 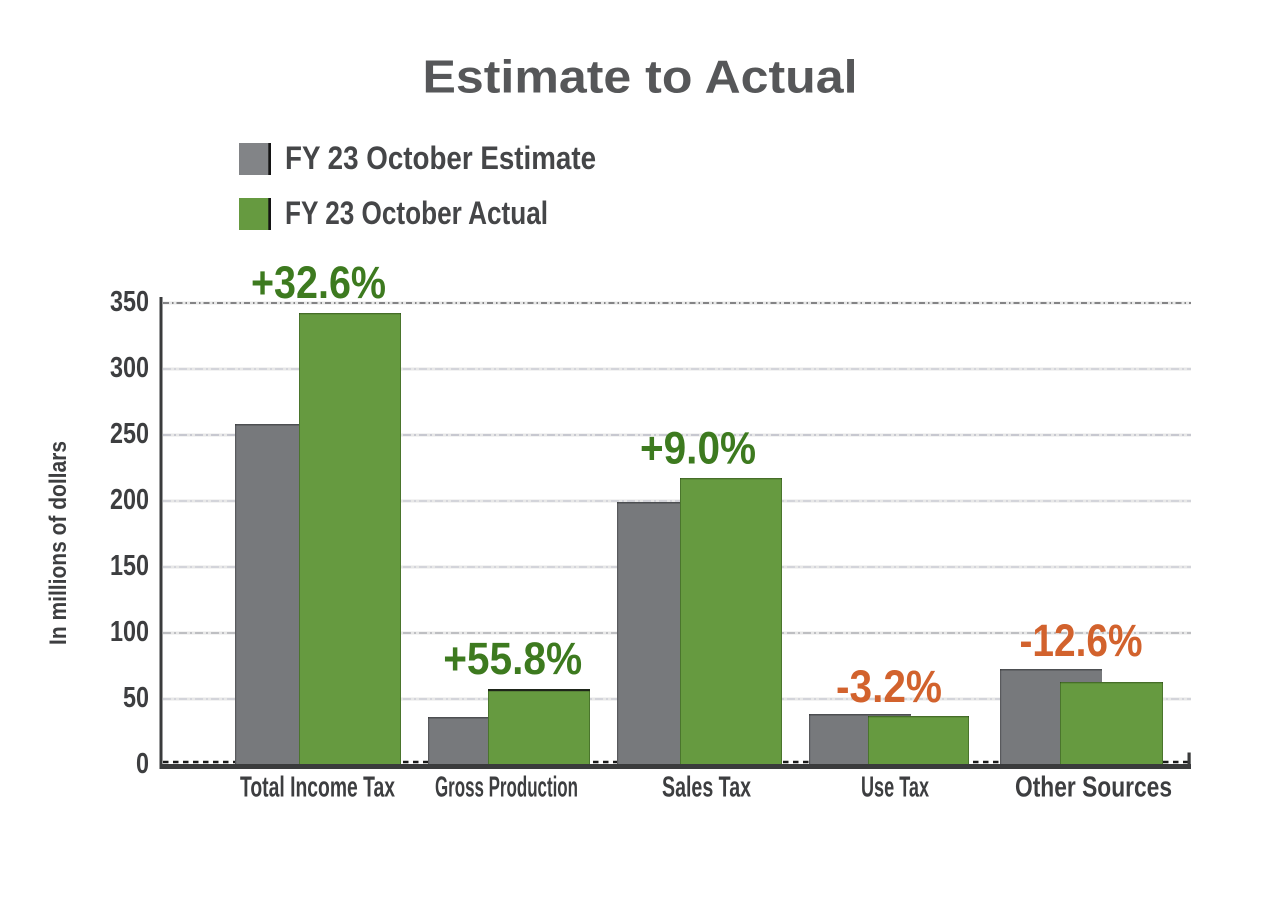 I want to click on svg-text: FY 23 October Estimate, so click(x=440, y=158).